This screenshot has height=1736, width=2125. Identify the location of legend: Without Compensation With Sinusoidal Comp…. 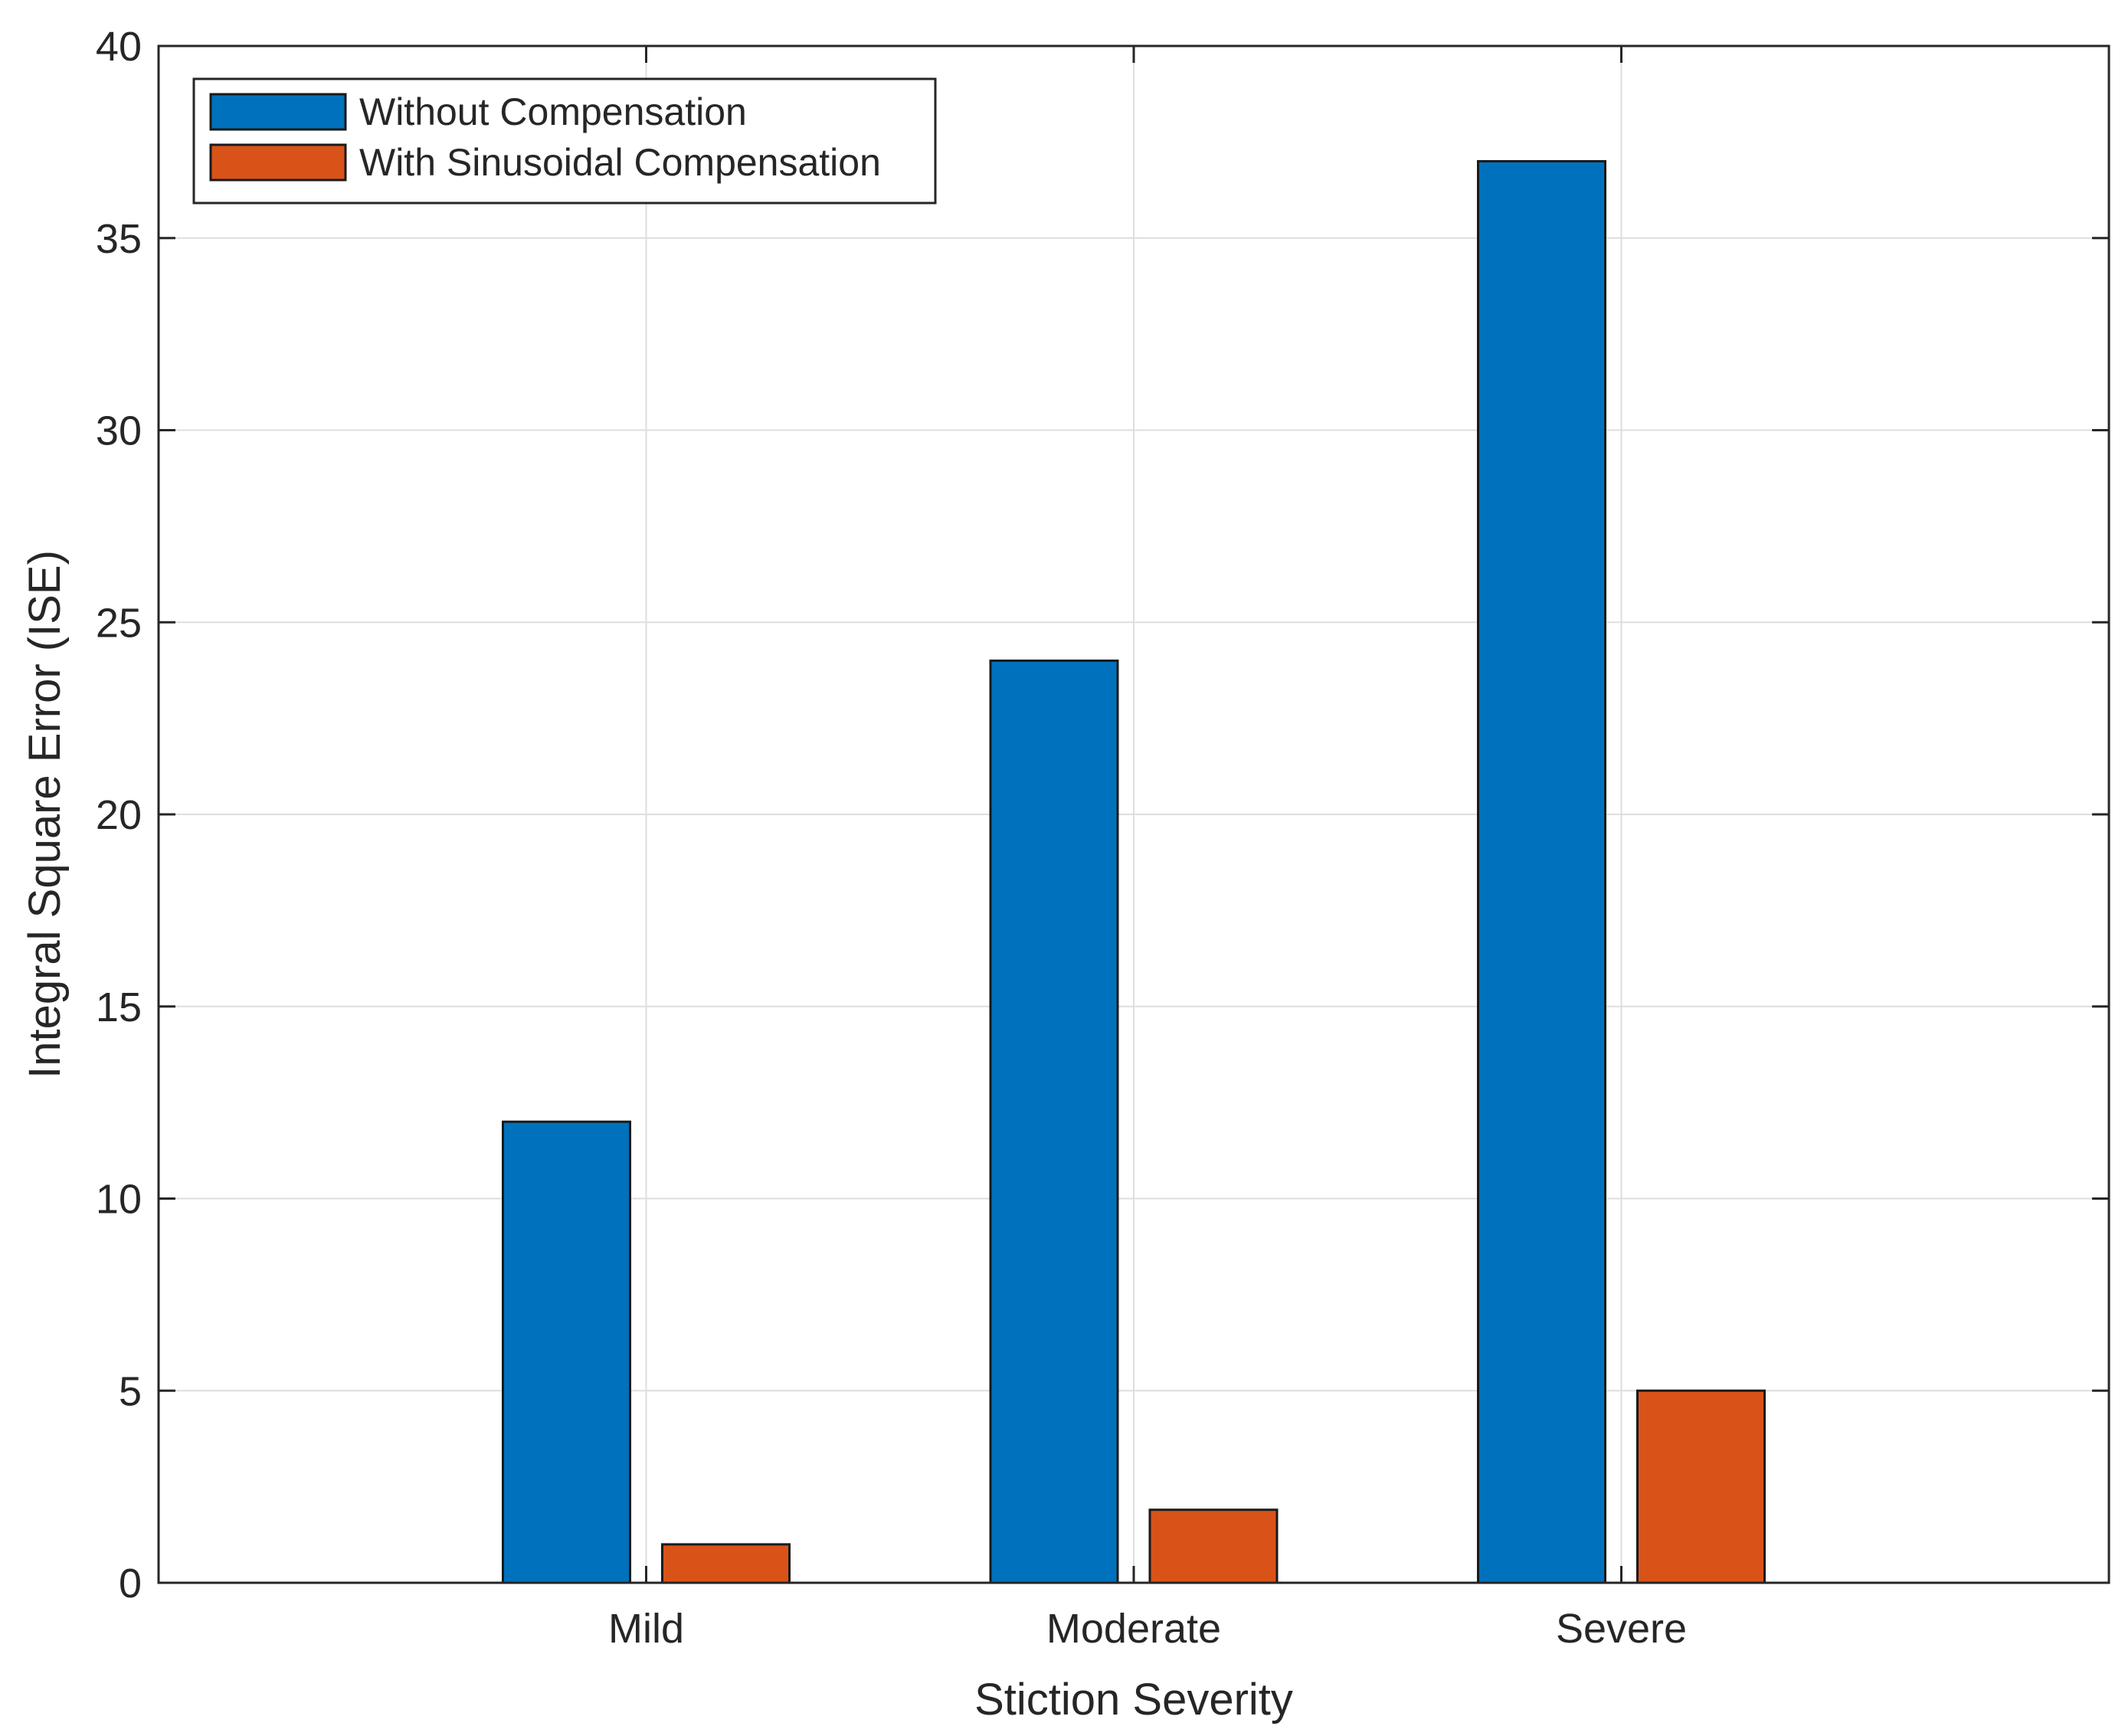
(564, 141).